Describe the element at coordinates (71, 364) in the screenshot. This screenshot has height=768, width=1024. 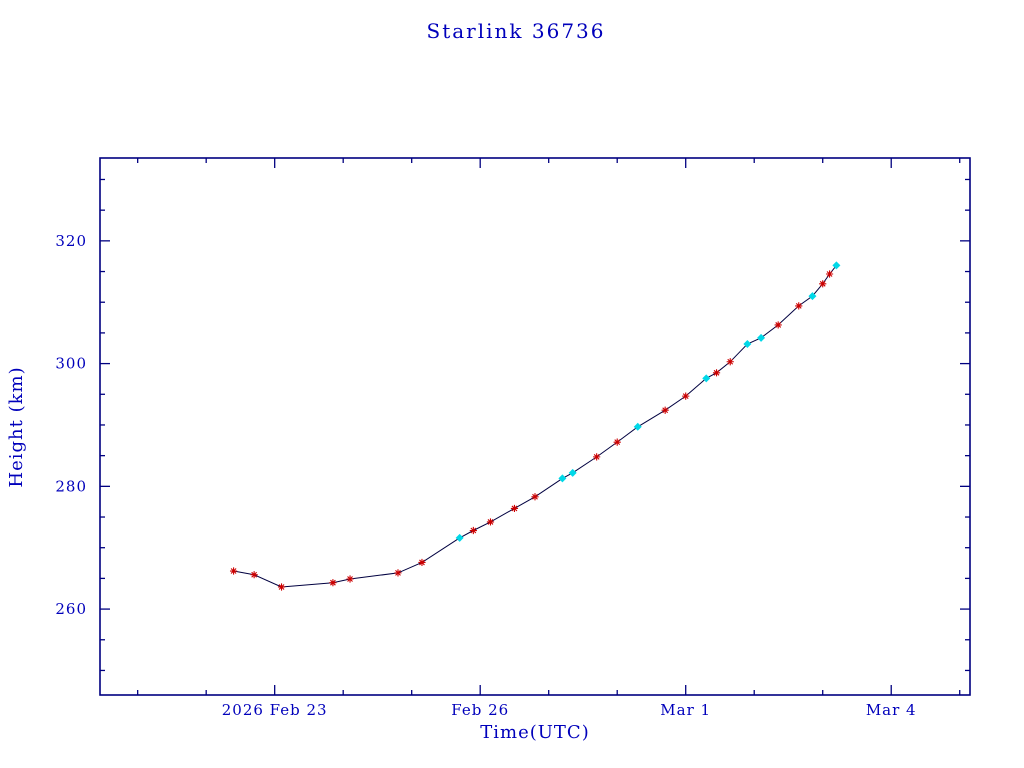
I see `y-tick-label: 300` at that location.